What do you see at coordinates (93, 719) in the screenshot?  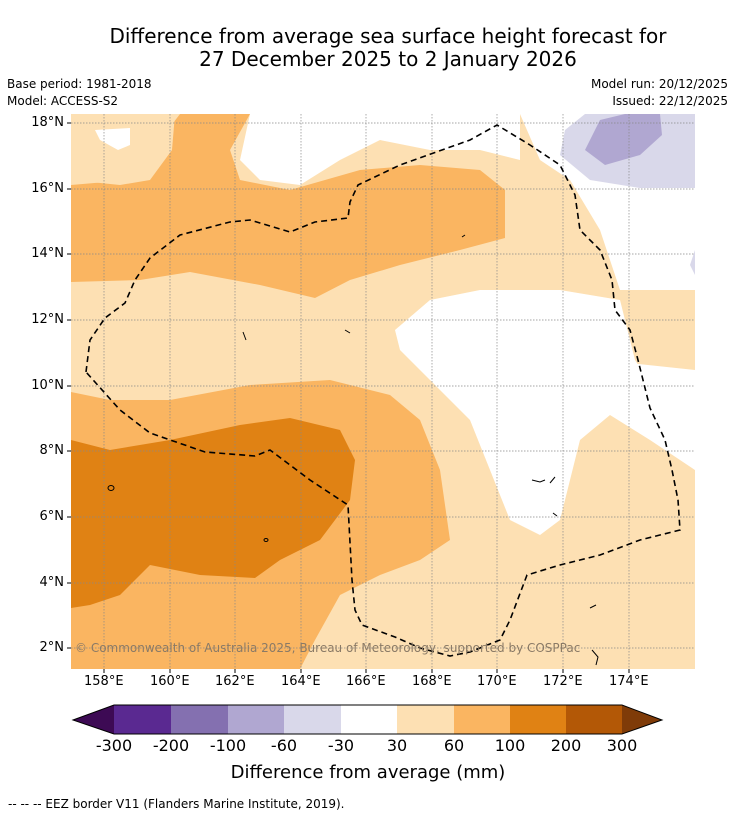 I see `colorbar-extend-low` at bounding box center [93, 719].